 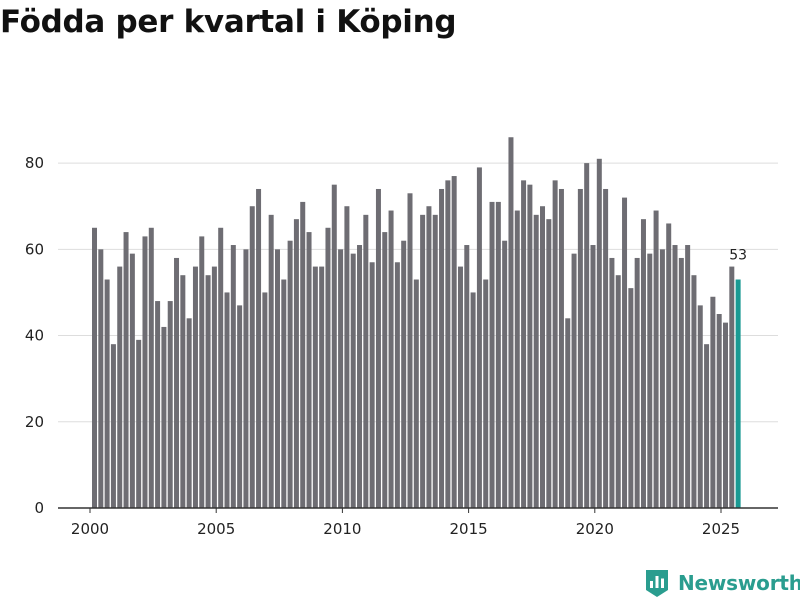 What do you see at coordinates (738, 256) in the screenshot?
I see `last-value-label: 53` at bounding box center [738, 256].